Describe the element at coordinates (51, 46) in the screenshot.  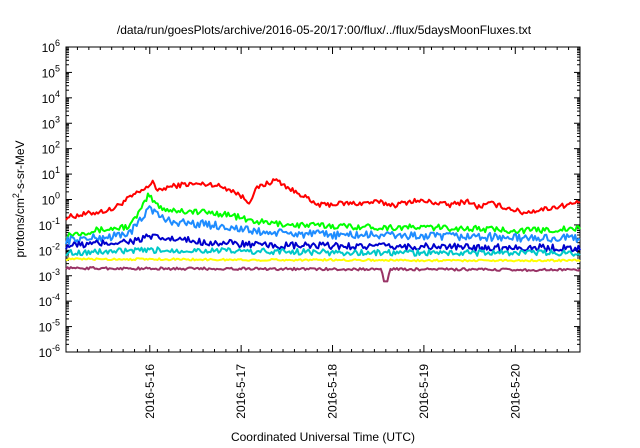
I see `y-tick-label: 10⁶` at that location.